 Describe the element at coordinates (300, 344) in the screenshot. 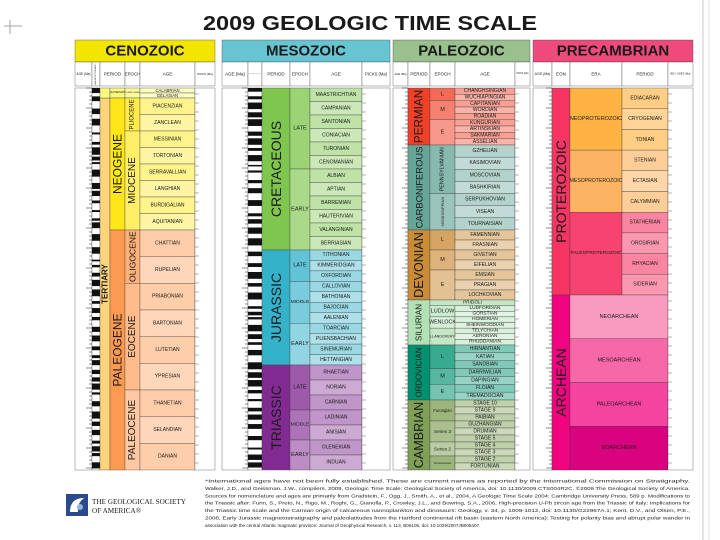

I see `epoch-label: EARLY` at that location.